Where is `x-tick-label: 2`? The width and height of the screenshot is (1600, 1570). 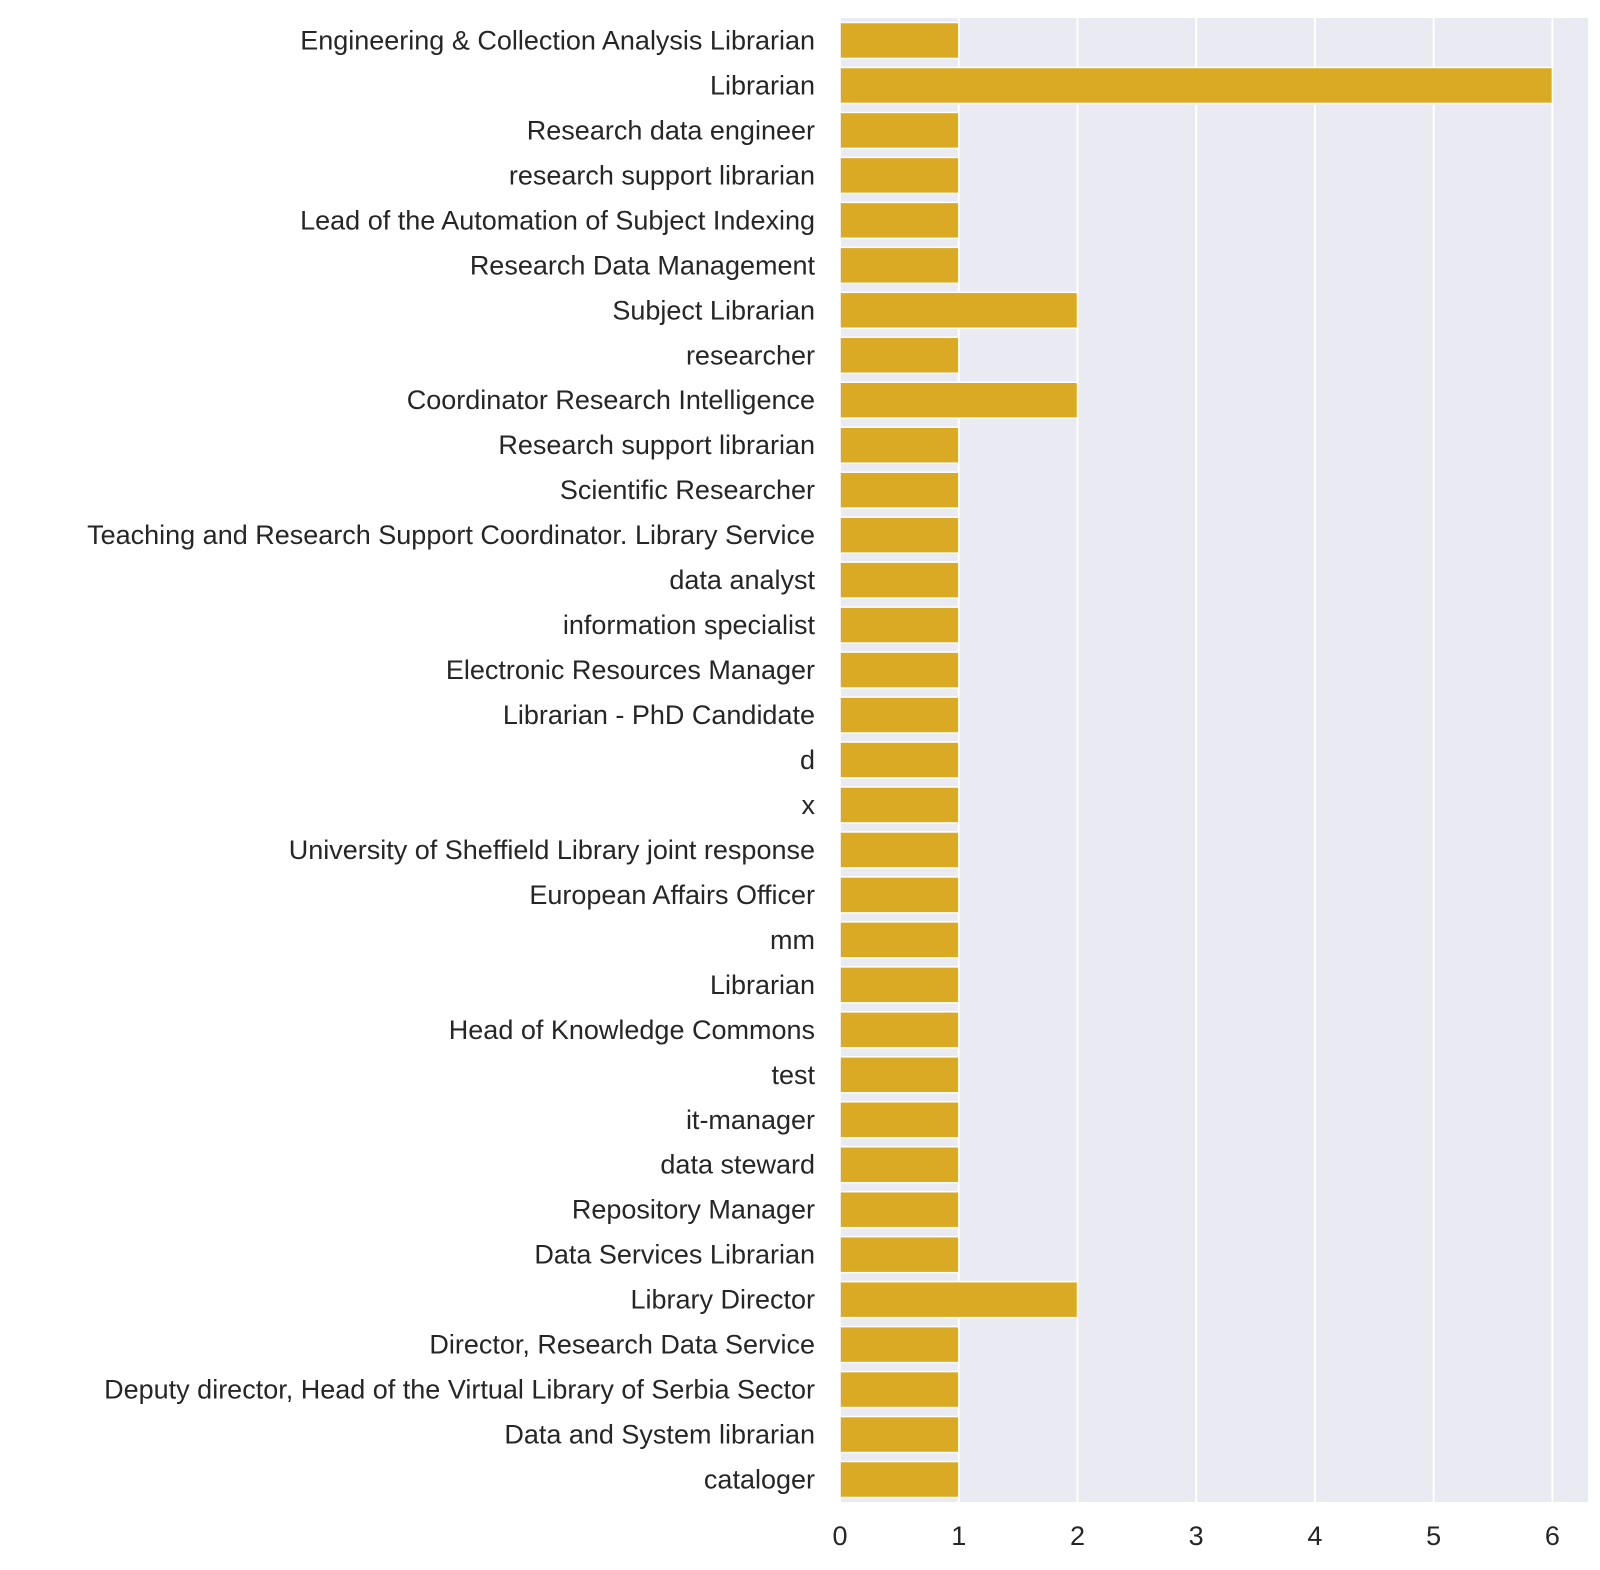 x-tick-label: 2 is located at coordinates (1077, 1536).